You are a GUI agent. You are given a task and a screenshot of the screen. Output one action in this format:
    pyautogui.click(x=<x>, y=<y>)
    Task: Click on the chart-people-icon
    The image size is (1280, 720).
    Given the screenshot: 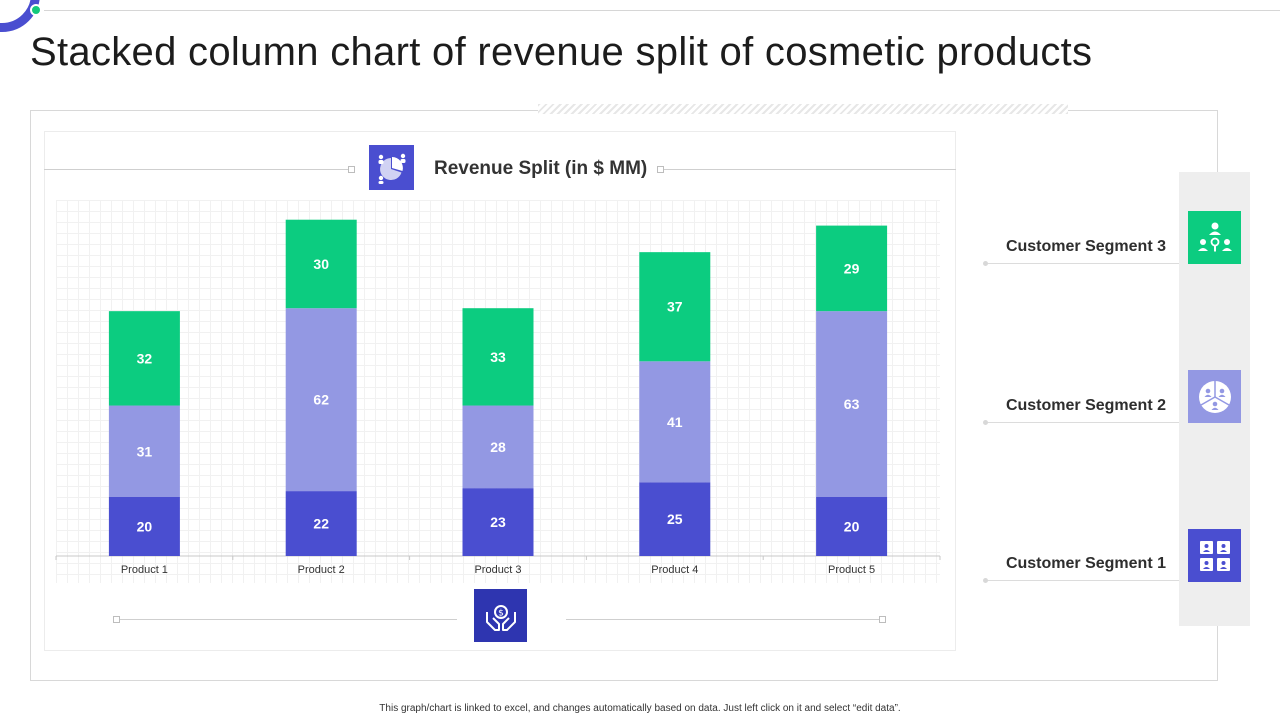 What is the action you would take?
    pyautogui.click(x=391, y=167)
    